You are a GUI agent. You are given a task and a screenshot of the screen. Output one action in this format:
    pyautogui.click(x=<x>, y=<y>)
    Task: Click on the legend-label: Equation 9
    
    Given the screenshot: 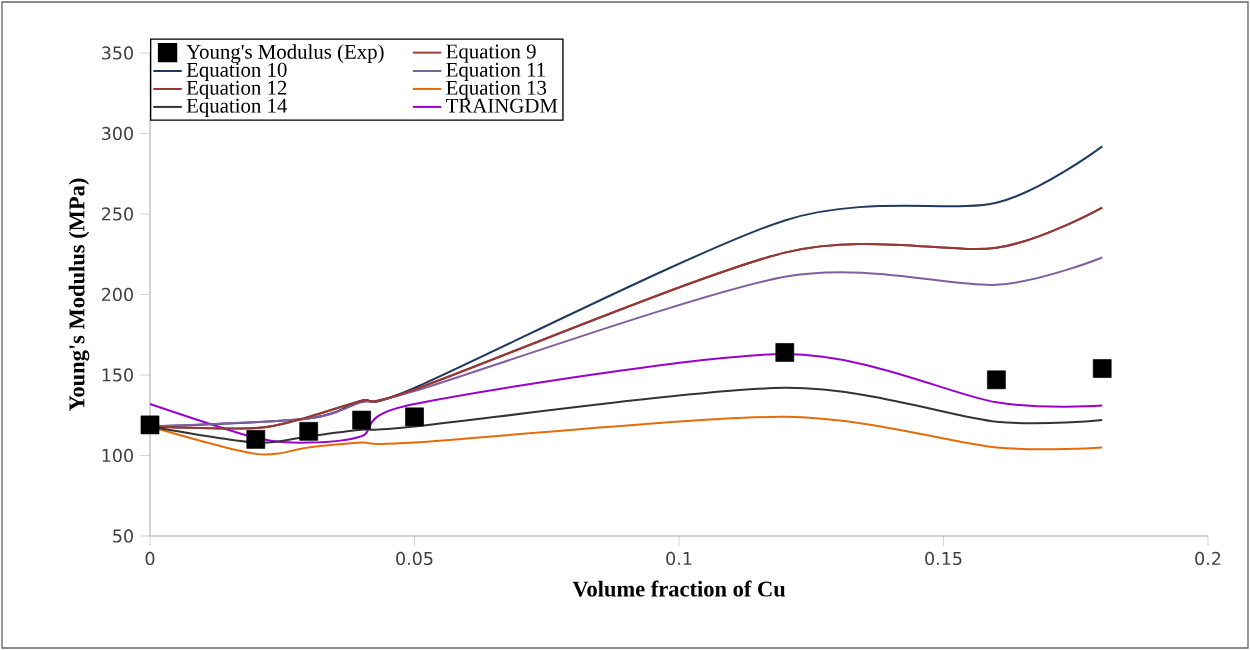 What is the action you would take?
    pyautogui.click(x=491, y=53)
    